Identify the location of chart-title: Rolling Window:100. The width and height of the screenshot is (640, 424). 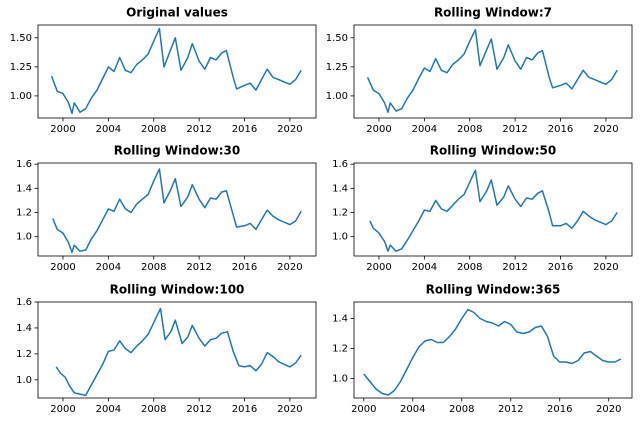
(177, 290).